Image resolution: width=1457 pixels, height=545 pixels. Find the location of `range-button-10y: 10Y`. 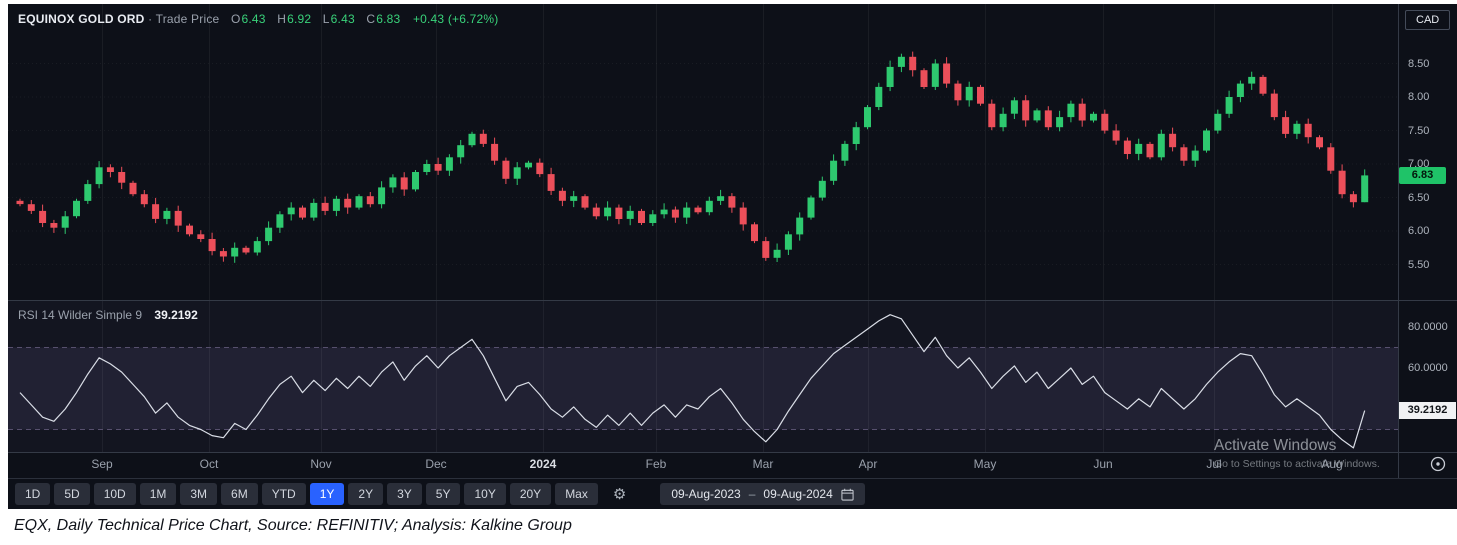

range-button-10y: 10Y is located at coordinates (485, 494).